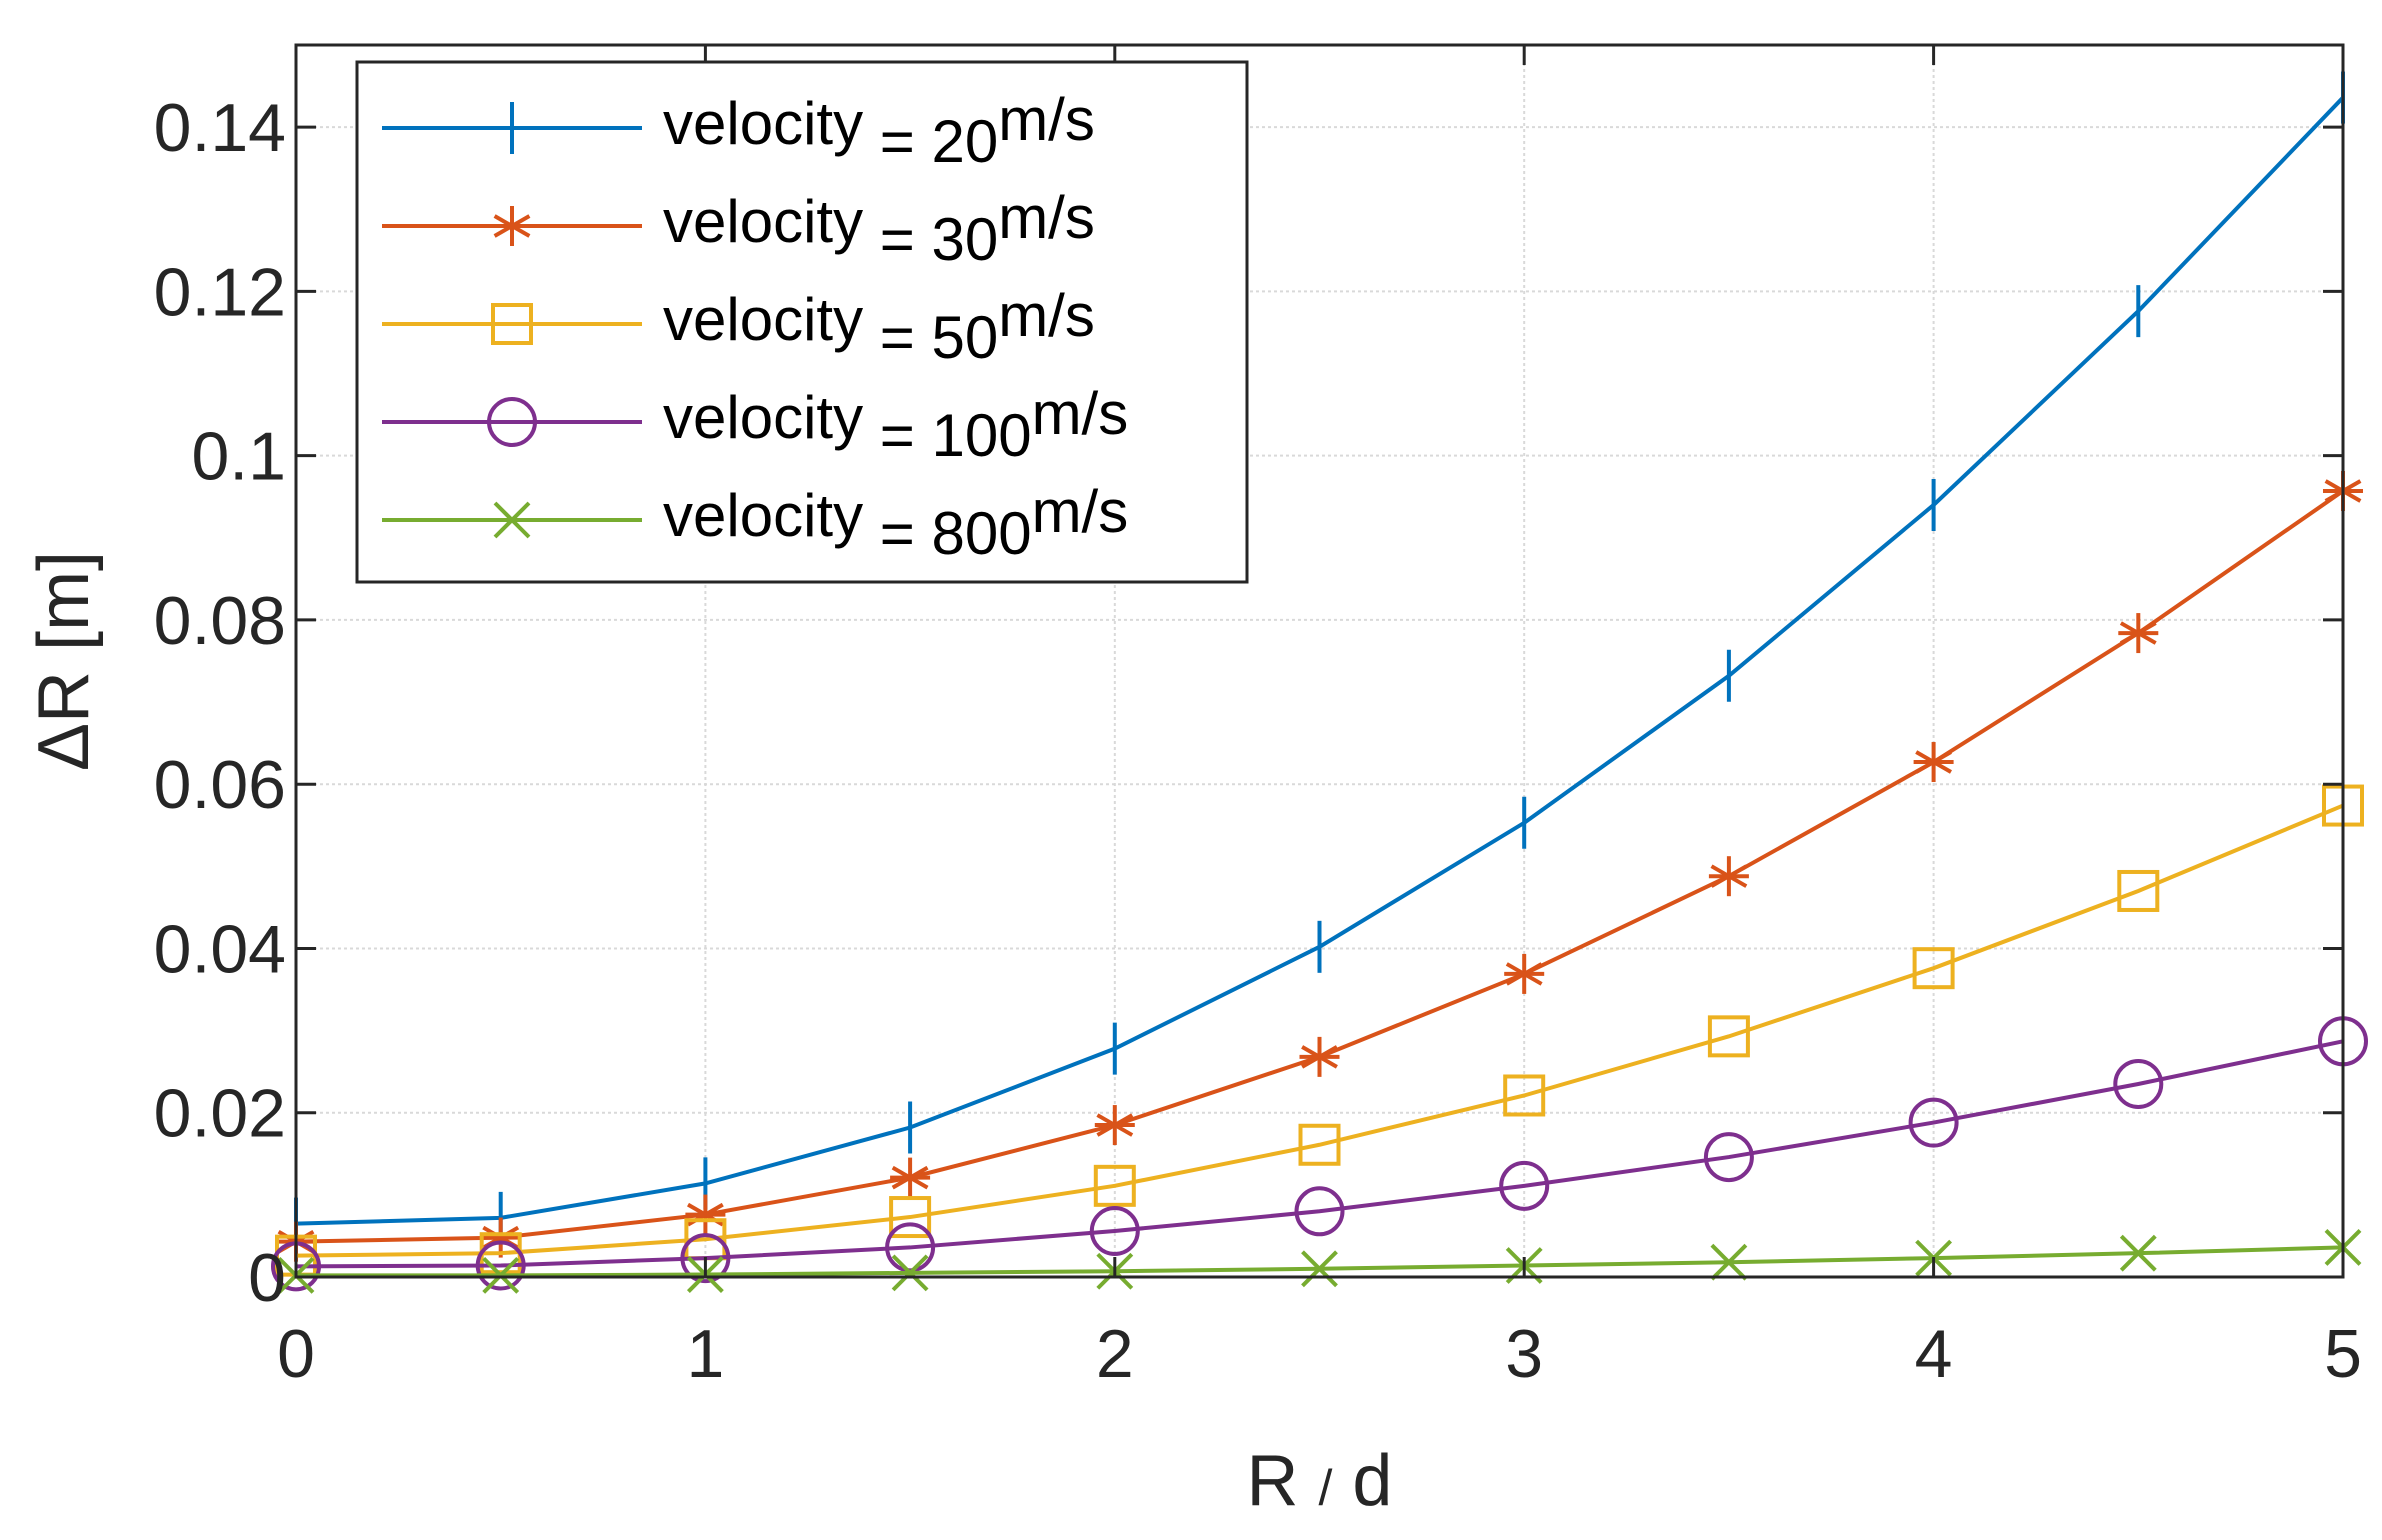  I want to click on legend-entry: velocity = 100m/s, so click(755, 424).